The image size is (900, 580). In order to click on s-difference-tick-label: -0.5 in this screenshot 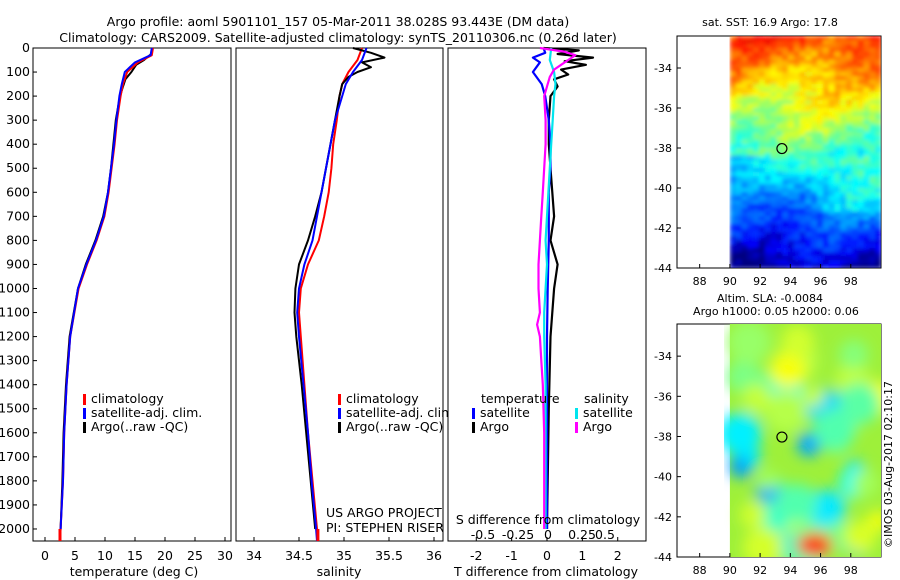, I will do `click(483, 534)`.